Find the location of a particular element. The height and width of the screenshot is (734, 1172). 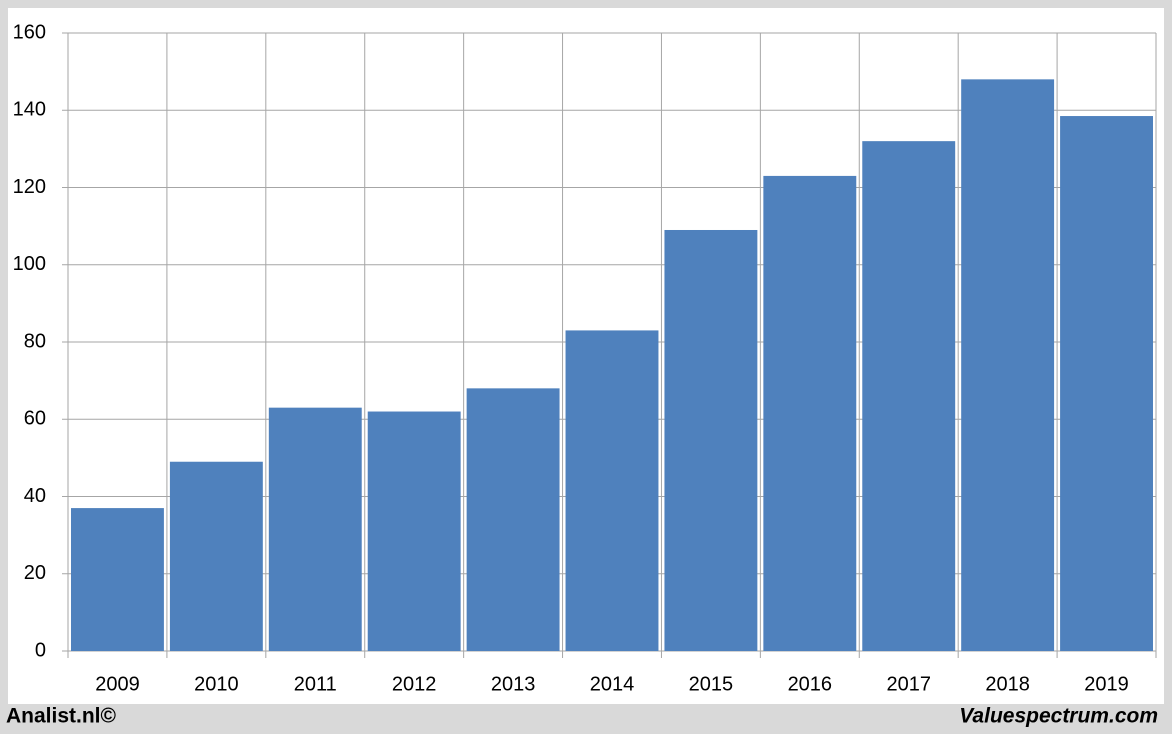

y-tick-label: 80 is located at coordinates (35, 341).